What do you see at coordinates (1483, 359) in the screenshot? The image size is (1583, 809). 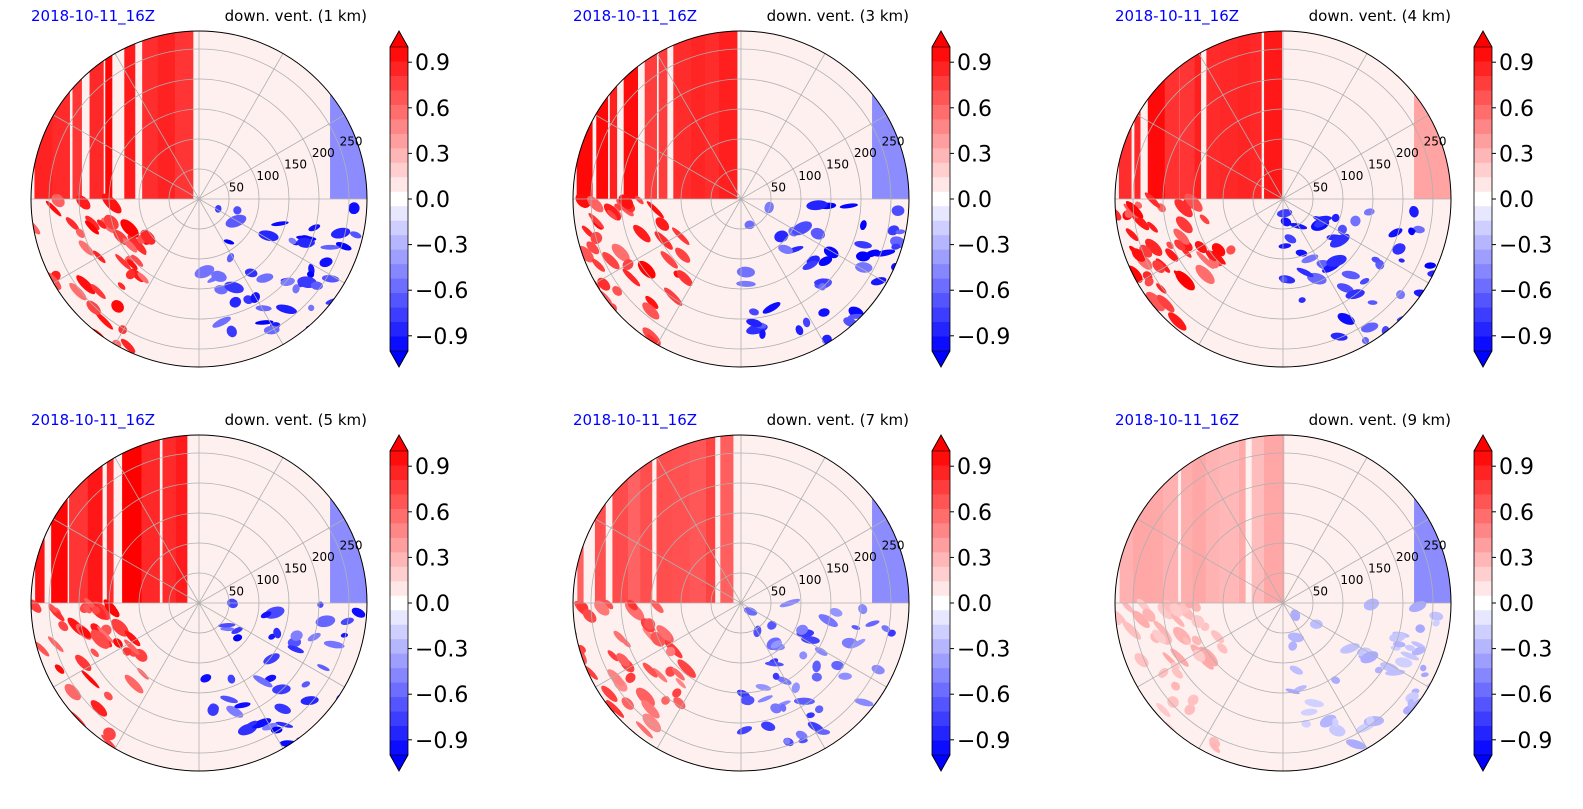 I see `colorbar-extend-min` at bounding box center [1483, 359].